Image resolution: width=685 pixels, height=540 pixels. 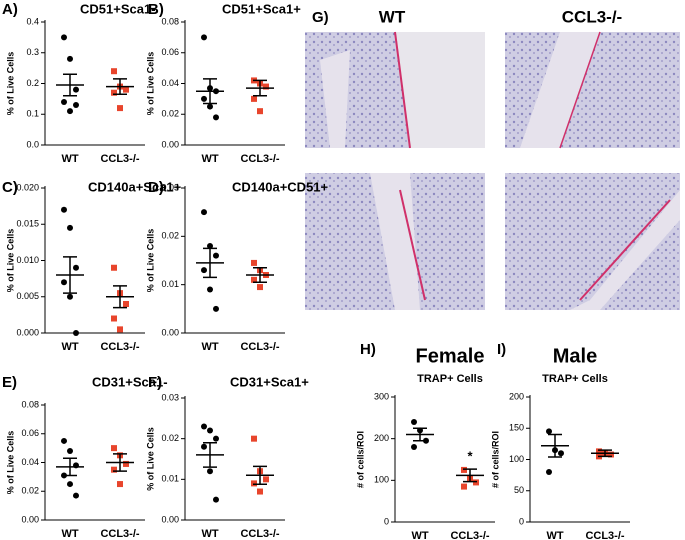 I want to click on y-tick-label: 0.04, so click(x=170, y=83).